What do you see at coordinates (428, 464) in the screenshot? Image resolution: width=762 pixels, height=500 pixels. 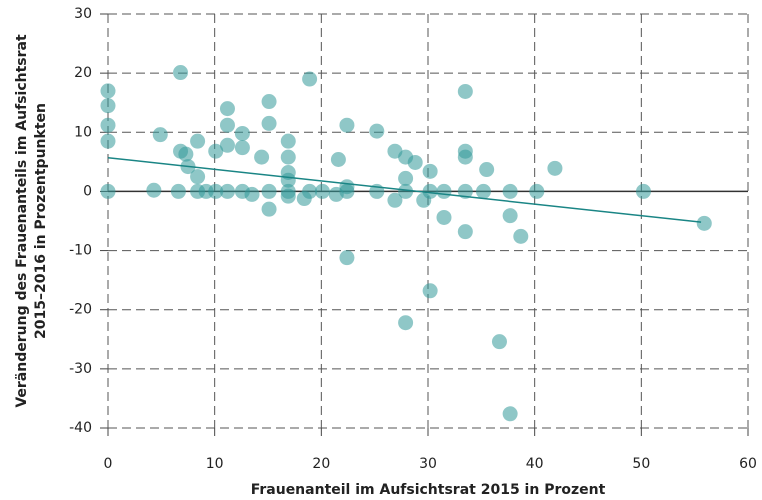 I see `x-tick-label: 30` at bounding box center [428, 464].